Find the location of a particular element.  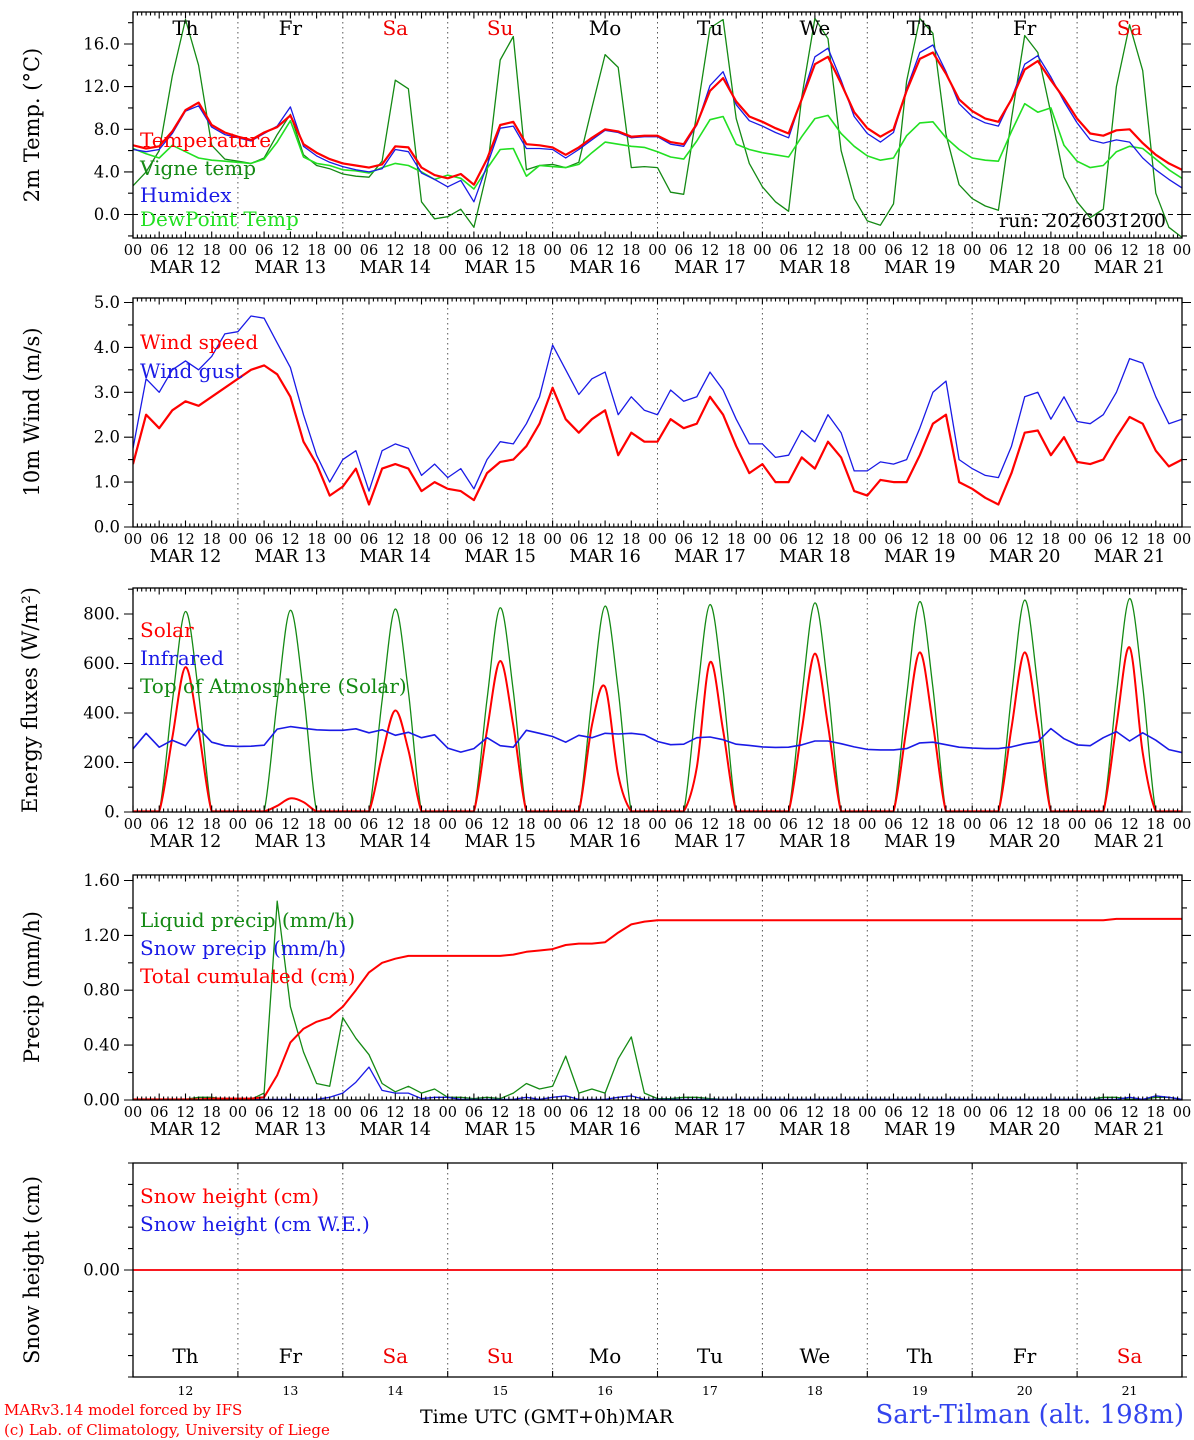

svg-text: 600. is located at coordinates (101, 663).